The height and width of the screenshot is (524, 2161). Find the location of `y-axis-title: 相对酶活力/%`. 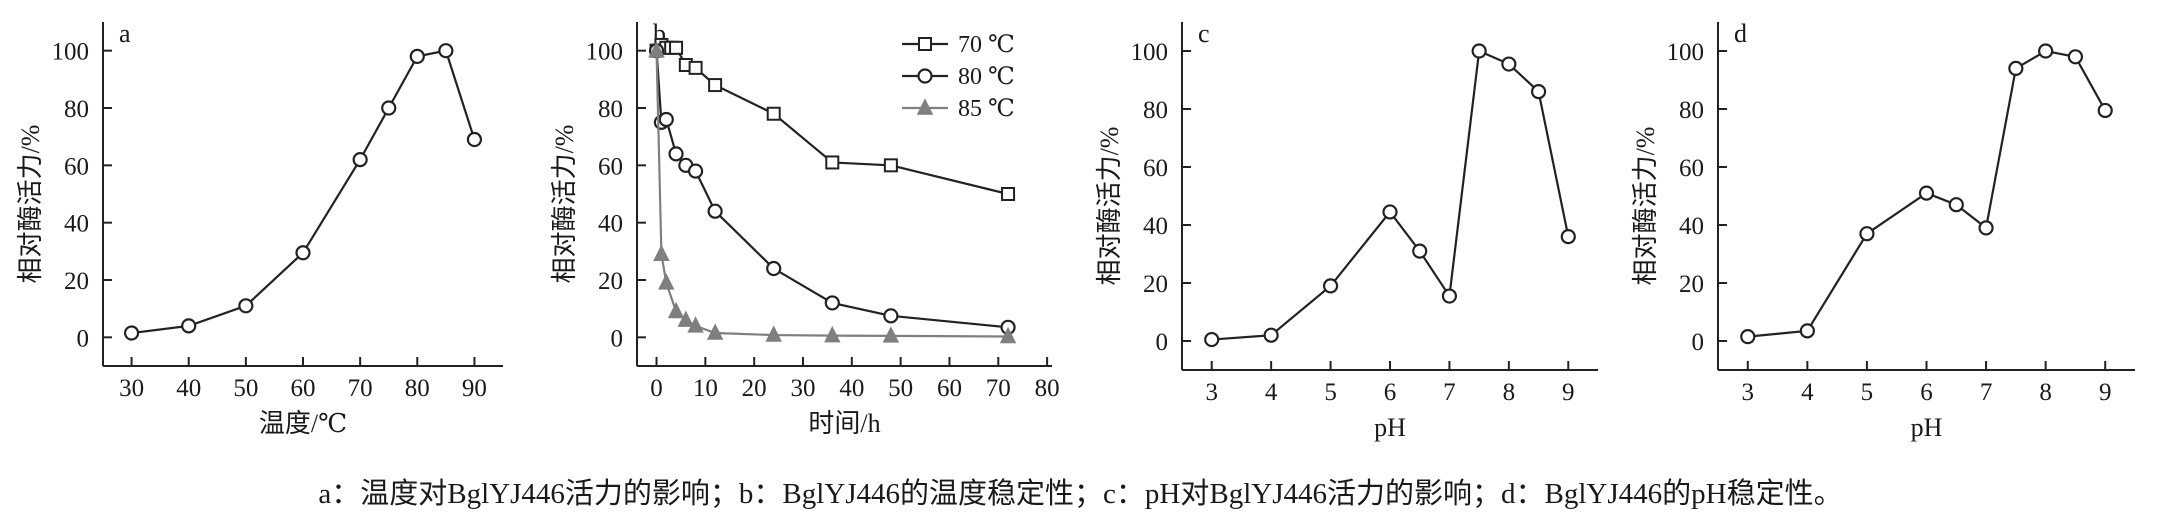

y-axis-title: 相对酶活力/% is located at coordinates (1109, 206).